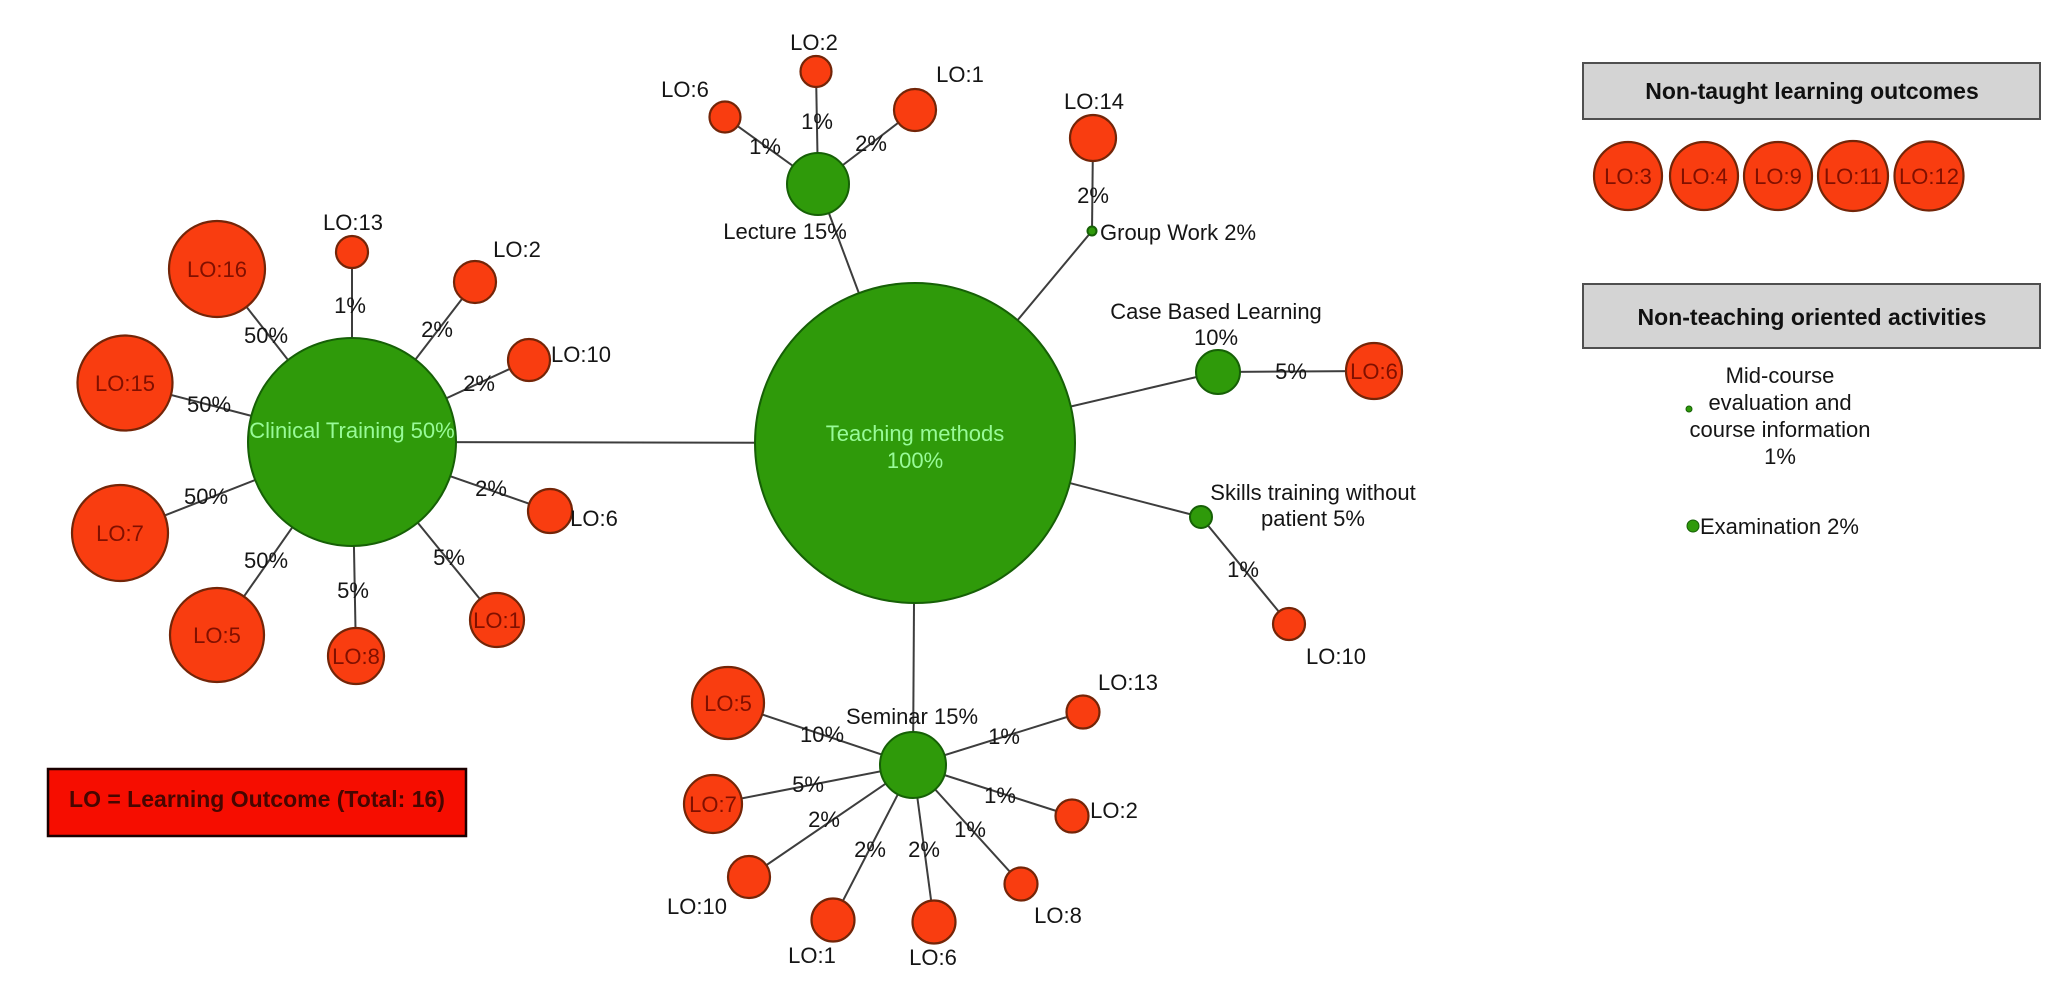  What do you see at coordinates (217, 269) in the screenshot?
I see `svg-text: LO:16` at bounding box center [217, 269].